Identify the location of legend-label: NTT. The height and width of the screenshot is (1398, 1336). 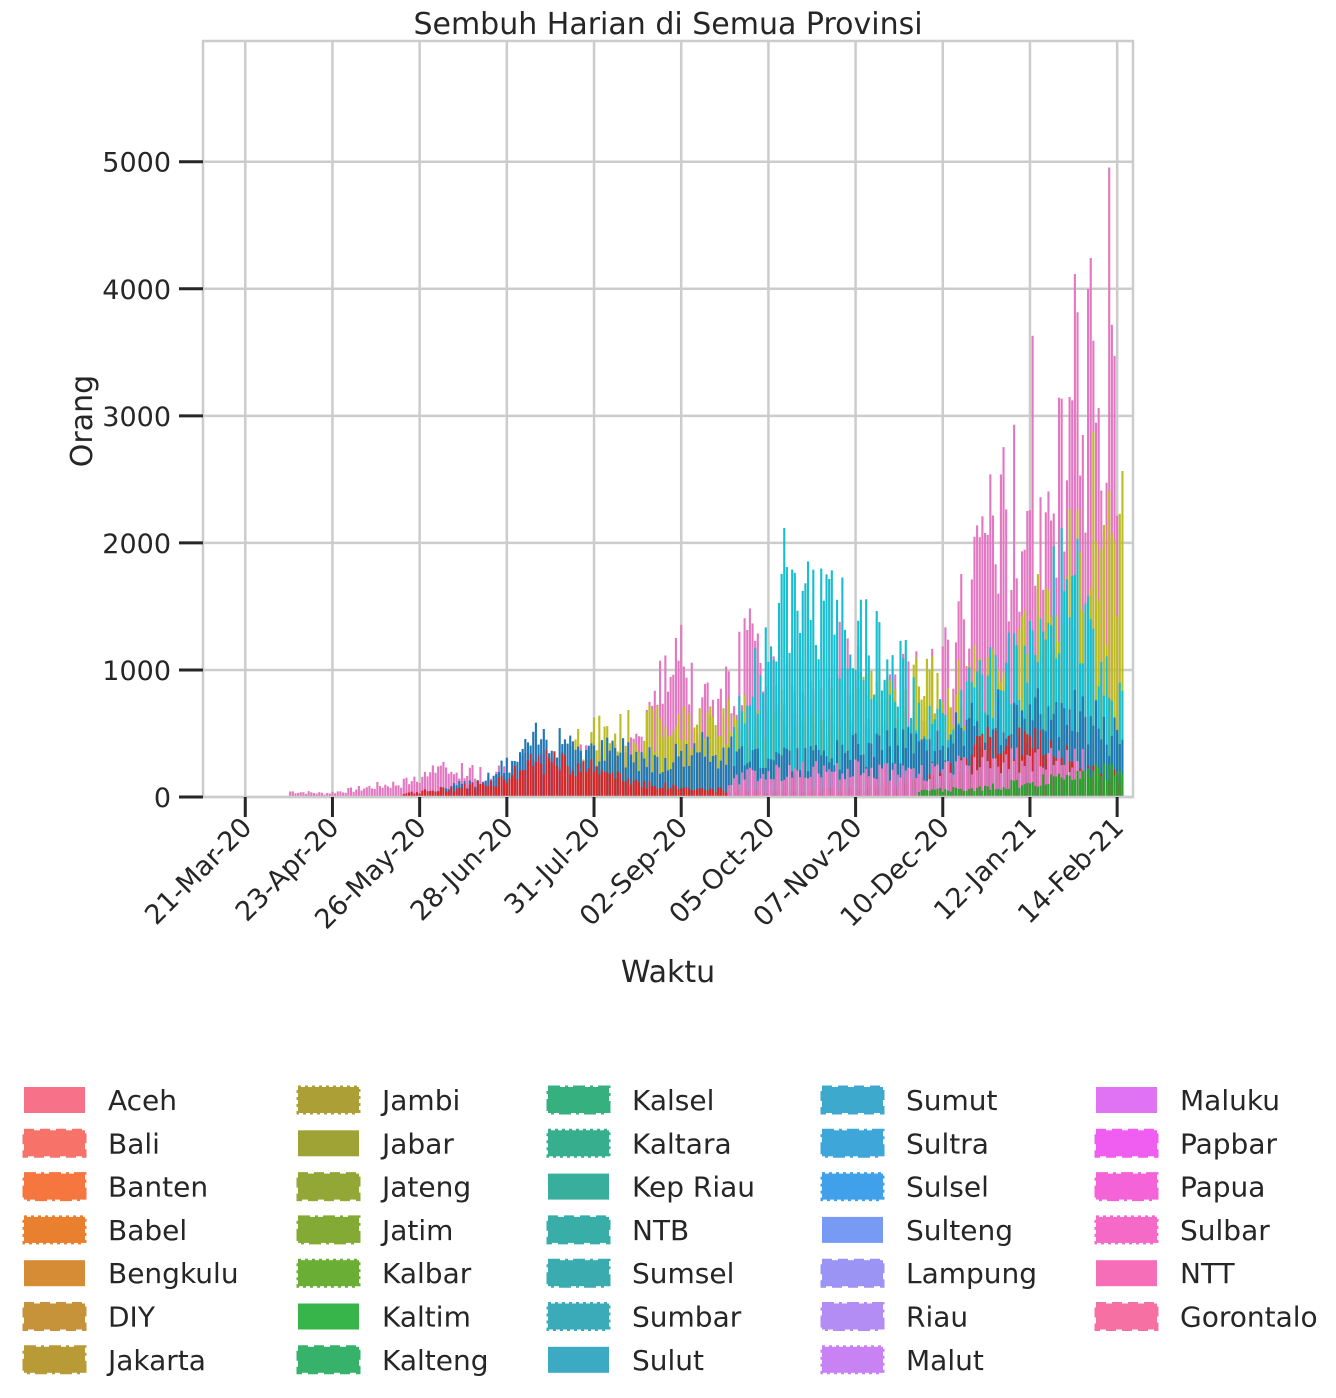
(1208, 1273).